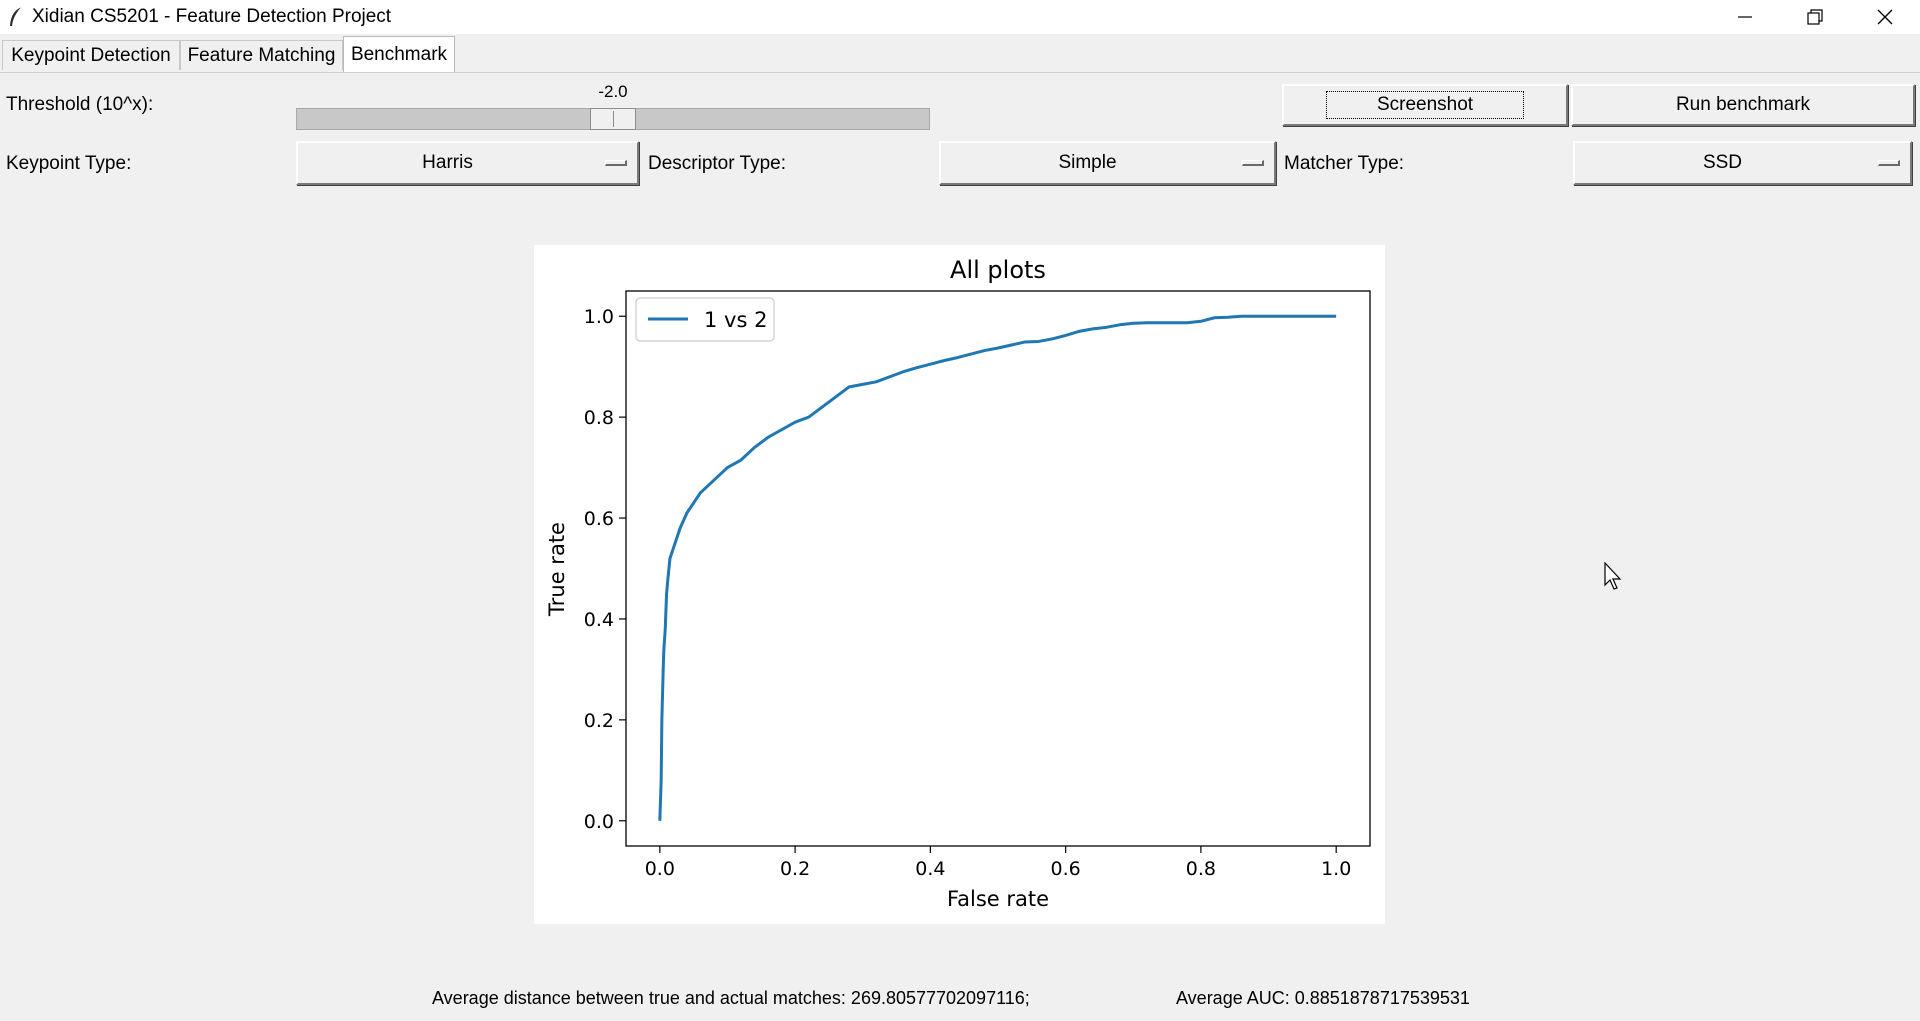 Image resolution: width=1920 pixels, height=1021 pixels. I want to click on restore-icon, so click(1815, 17).